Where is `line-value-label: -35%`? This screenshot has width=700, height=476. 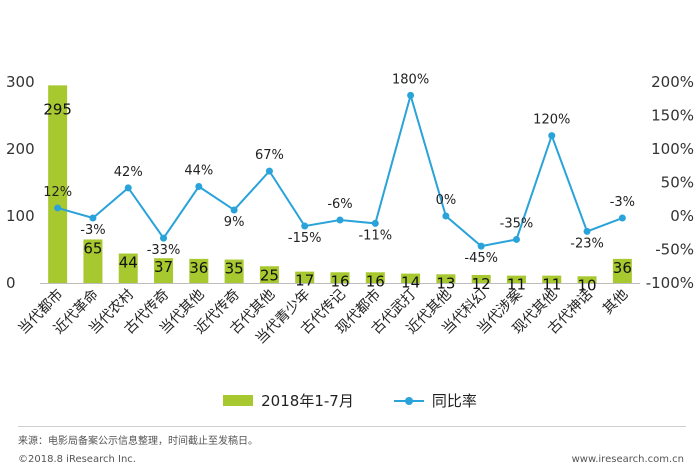 line-value-label: -35% is located at coordinates (517, 223).